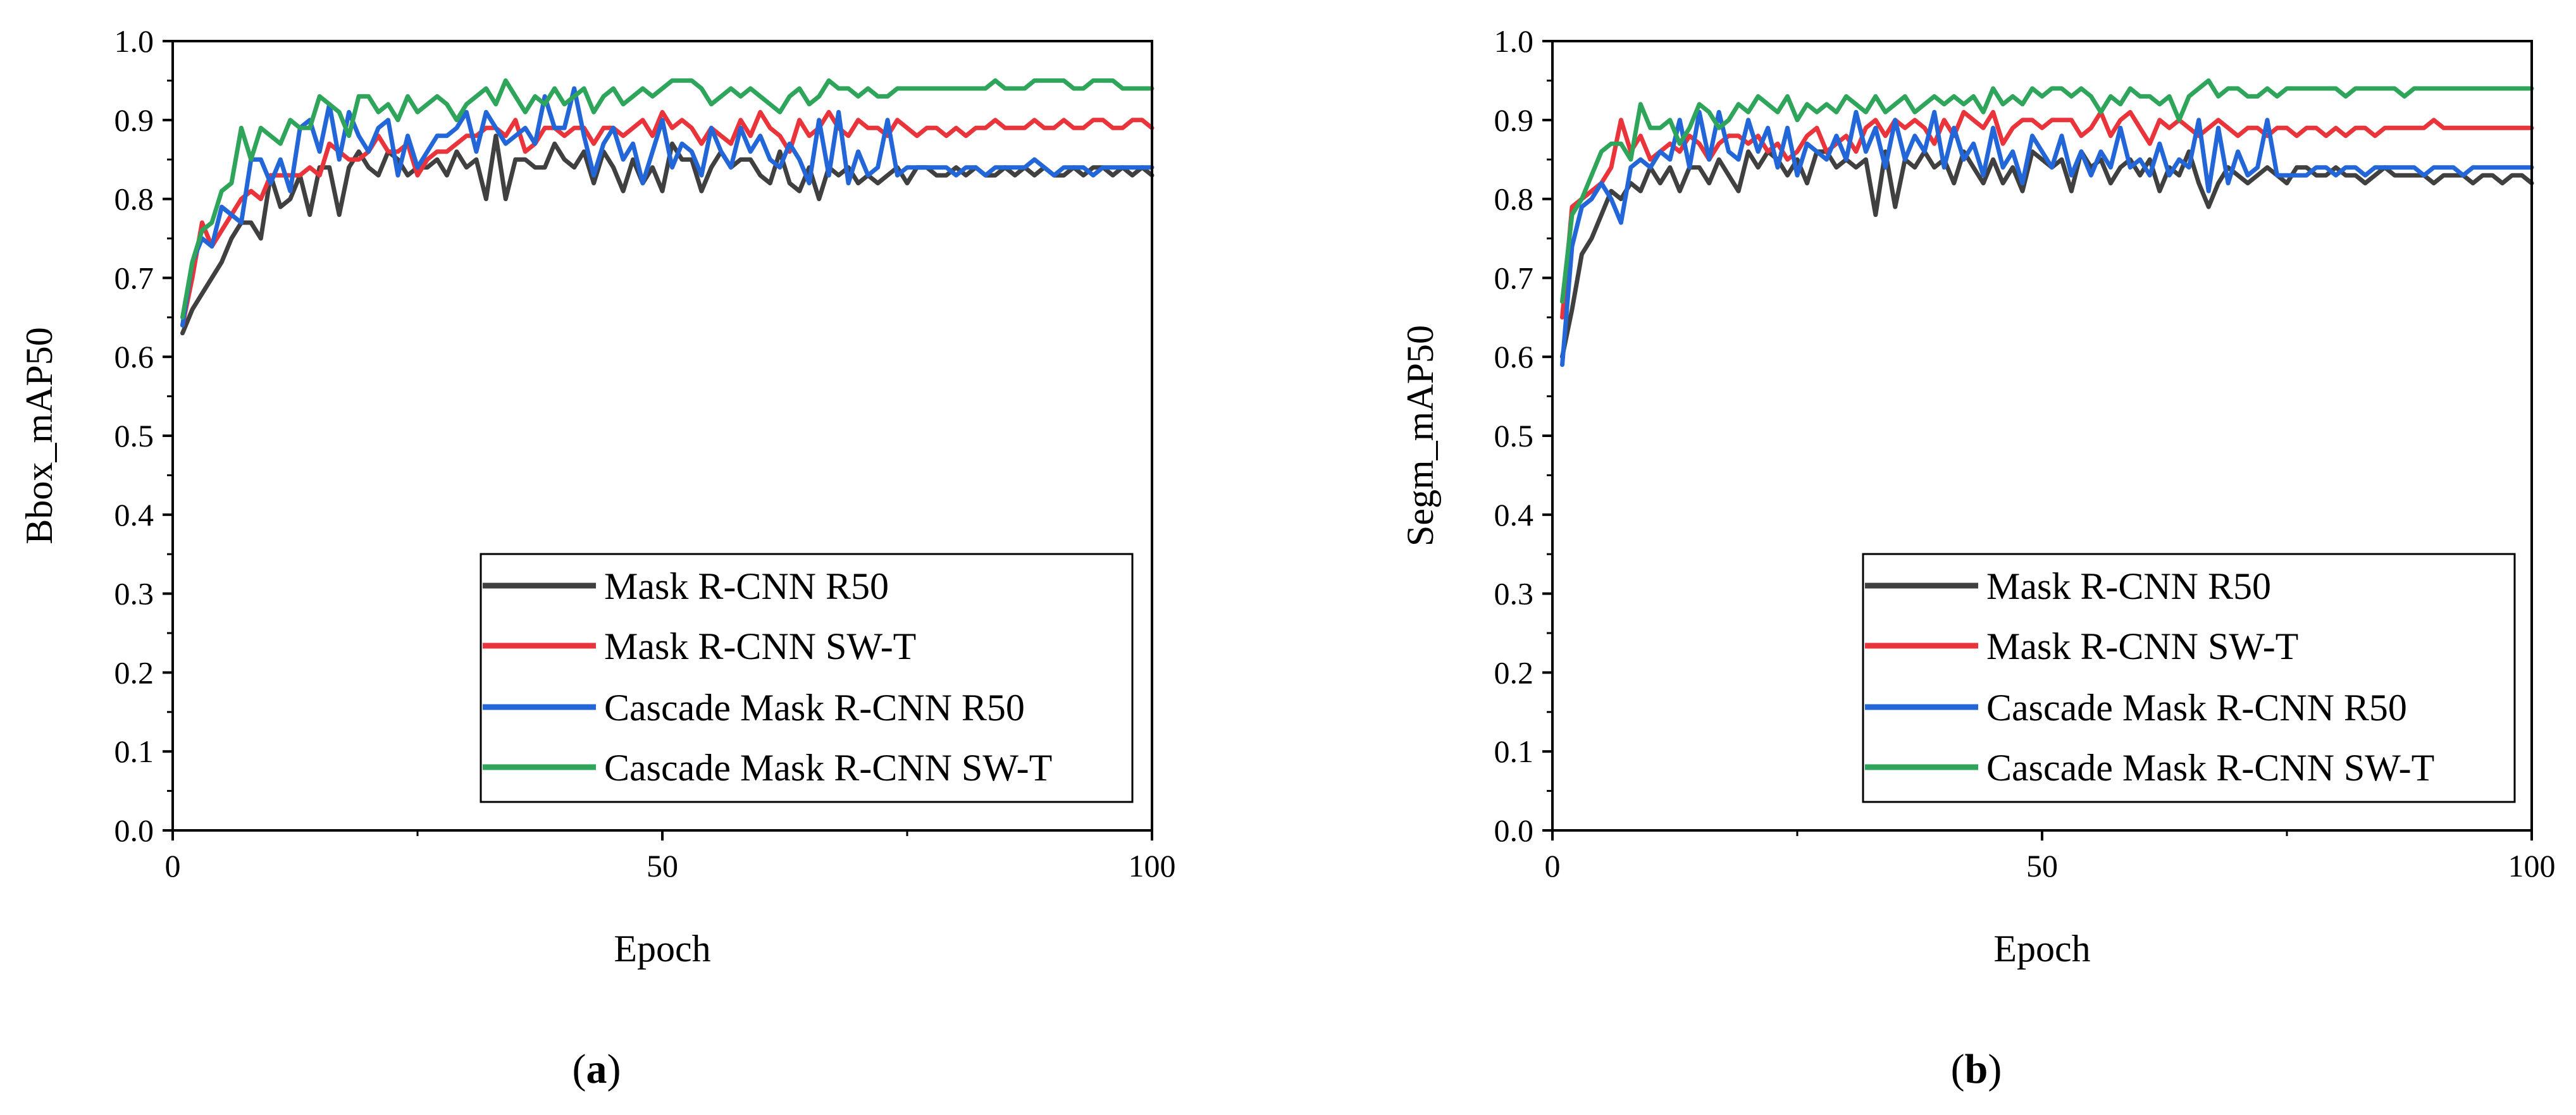 The width and height of the screenshot is (2576, 1115). I want to click on panel-a-series-line-mask-swt, so click(668, 218).